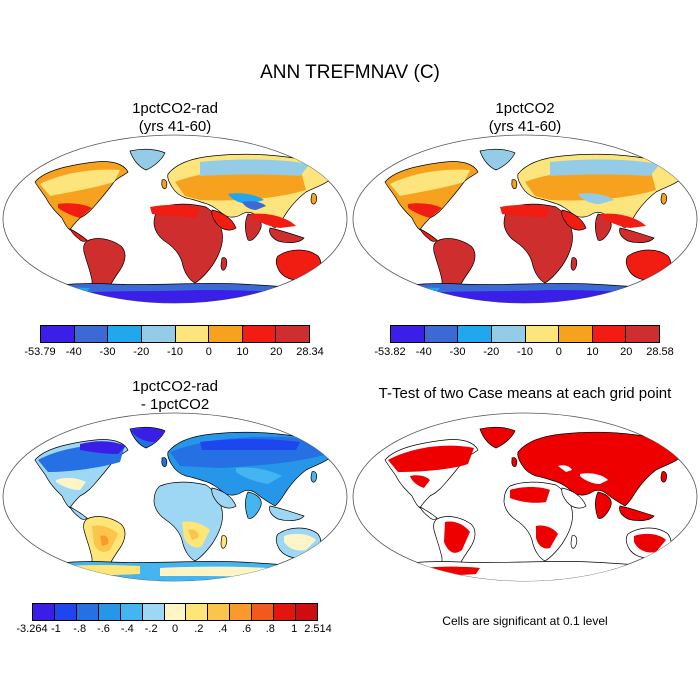  What do you see at coordinates (55, 629) in the screenshot?
I see `colorbar-tick-label: -1` at bounding box center [55, 629].